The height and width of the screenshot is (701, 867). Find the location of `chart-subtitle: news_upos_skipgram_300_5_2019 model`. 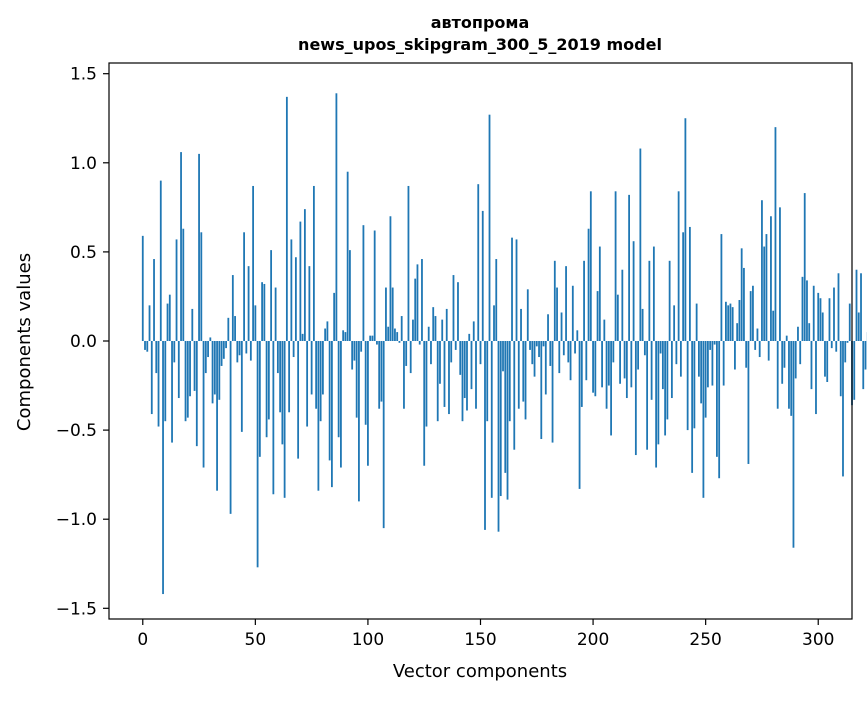

chart-subtitle: news_upos_skipgram_300_5_2019 model is located at coordinates (480, 44).